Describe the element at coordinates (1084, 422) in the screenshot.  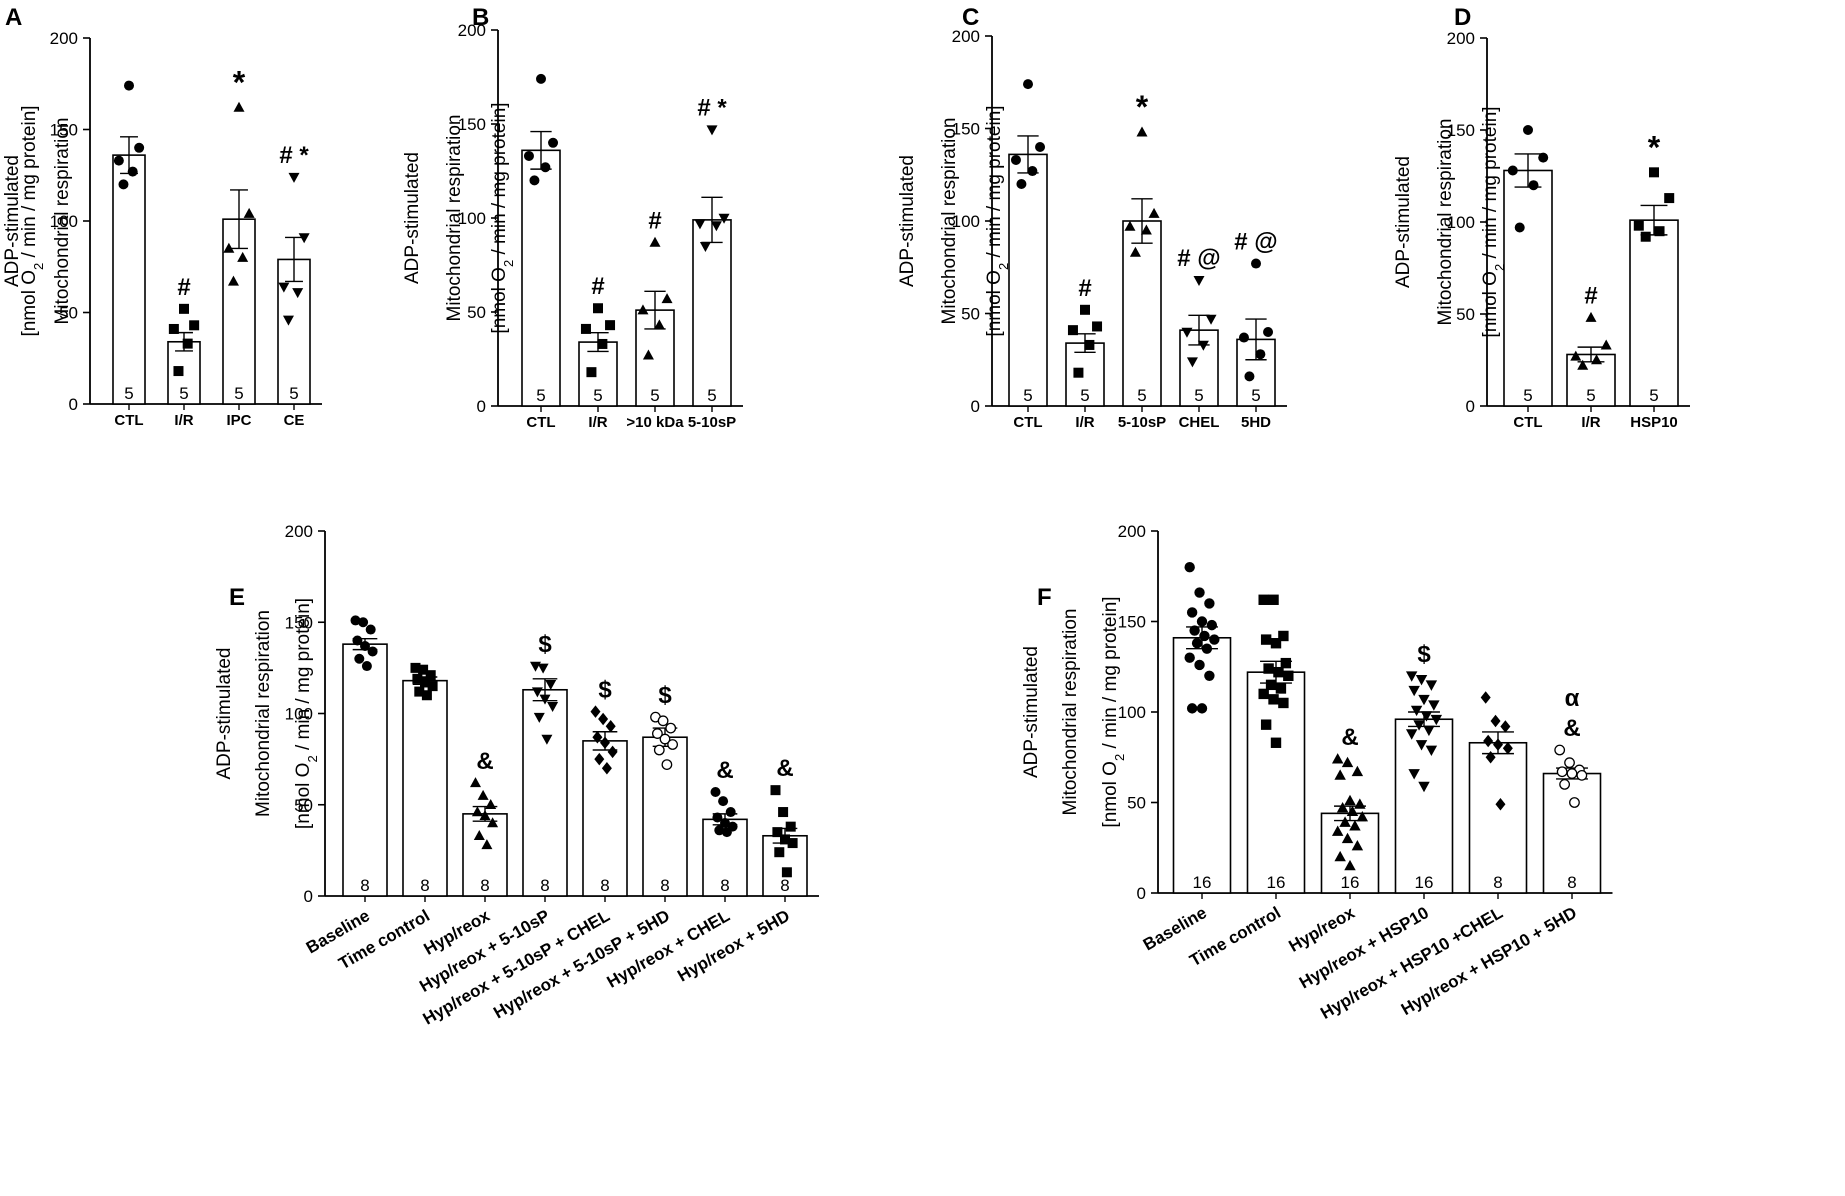
I see `category-label: I/R` at that location.